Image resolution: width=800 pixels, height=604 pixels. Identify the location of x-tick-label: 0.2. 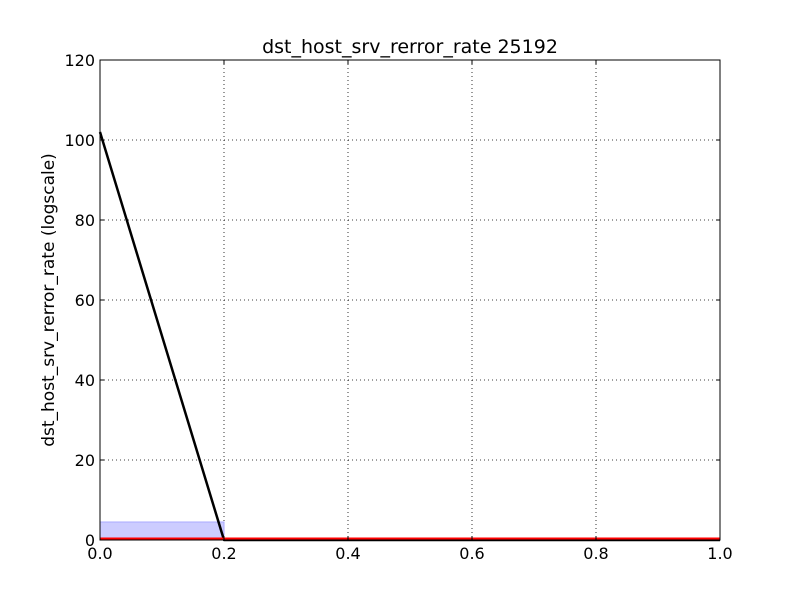
(223, 553).